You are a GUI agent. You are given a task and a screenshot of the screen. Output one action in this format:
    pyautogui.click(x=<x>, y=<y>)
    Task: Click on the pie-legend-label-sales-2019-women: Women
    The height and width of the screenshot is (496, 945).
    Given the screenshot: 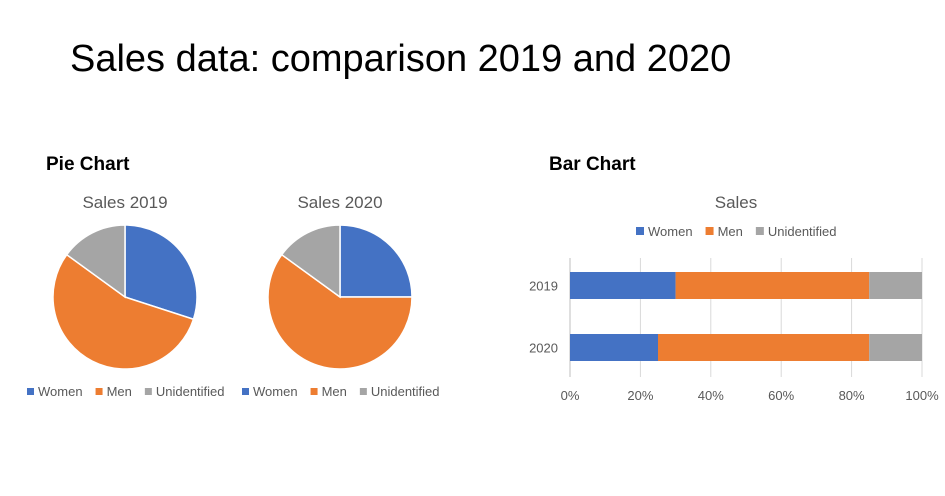 What is the action you would take?
    pyautogui.click(x=60, y=391)
    